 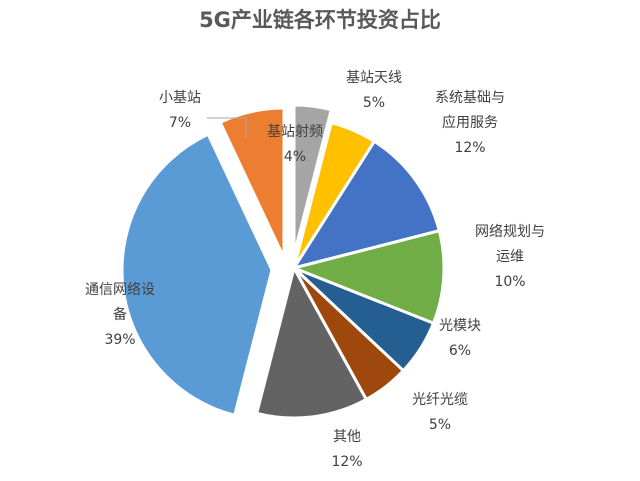 I want to click on slice-name-label: 备, so click(x=120, y=314).